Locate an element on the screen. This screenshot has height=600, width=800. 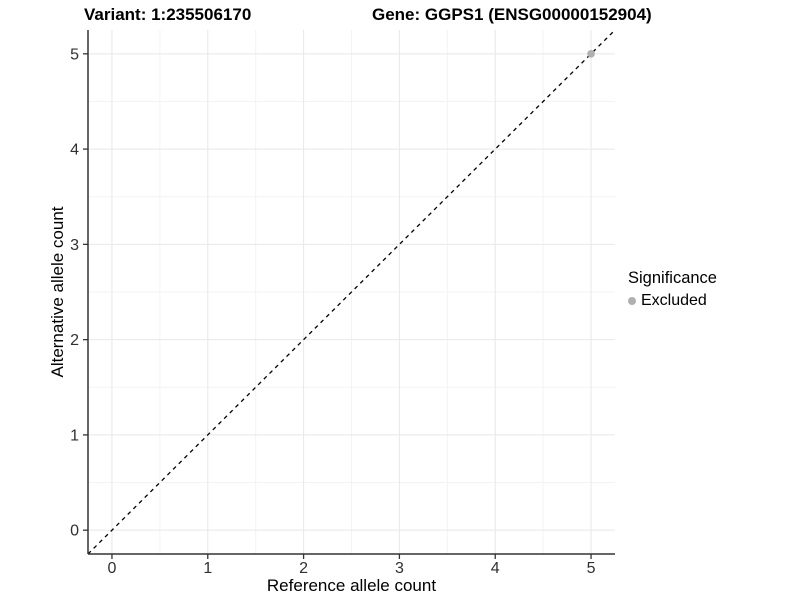
legend-title: Significance is located at coordinates (672, 278).